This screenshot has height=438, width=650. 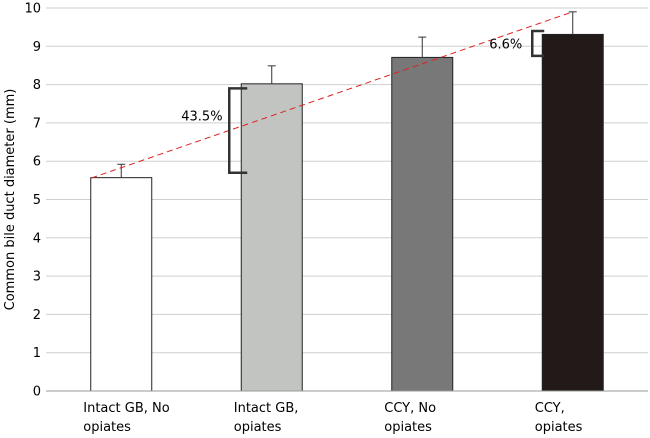 I want to click on y-tick-label: 5, so click(x=37, y=200).